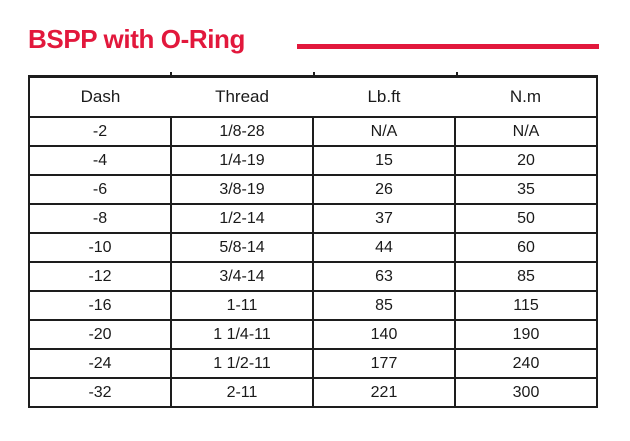 This screenshot has width=630, height=441. I want to click on table-cell: -20, so click(100, 334).